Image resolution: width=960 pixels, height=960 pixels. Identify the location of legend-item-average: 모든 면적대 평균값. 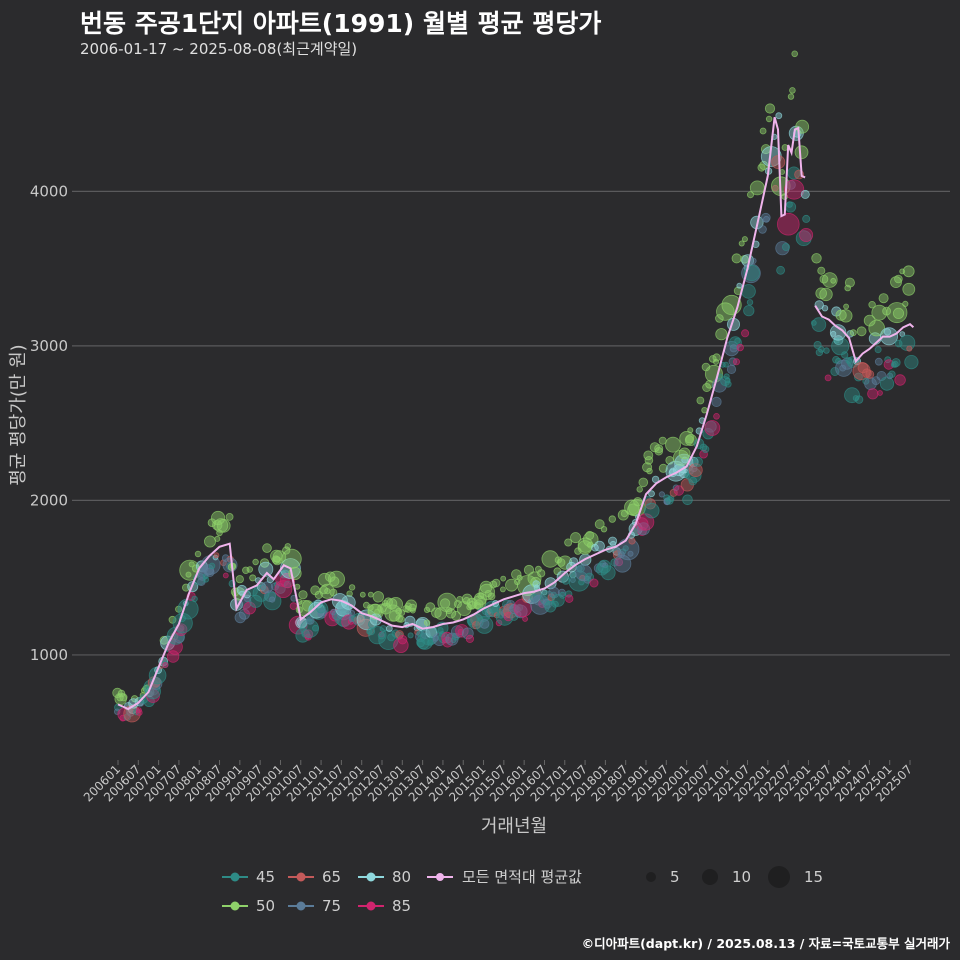
(504, 877).